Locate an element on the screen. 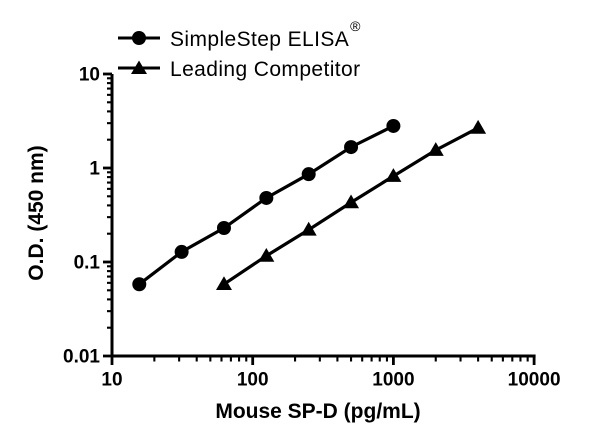  registered-trademark-symbol: ® is located at coordinates (355, 25).